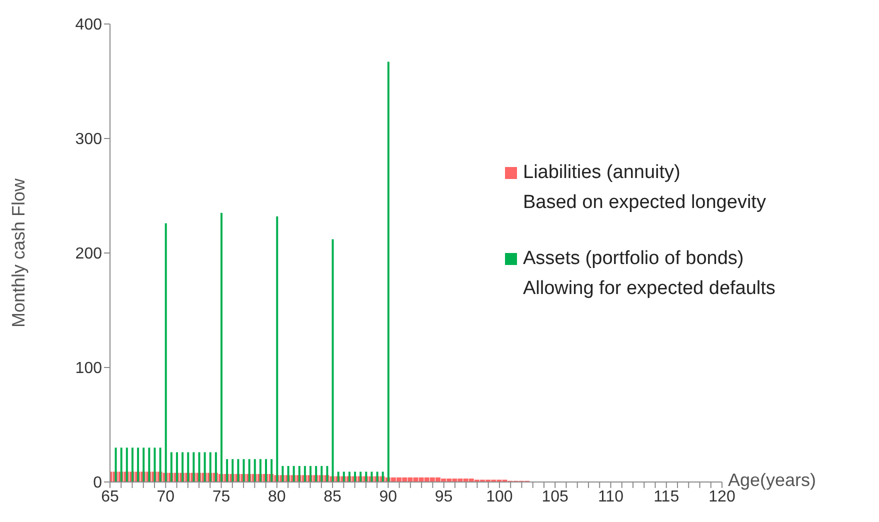 This screenshot has width=879, height=522. Describe the element at coordinates (88, 25) in the screenshot. I see `y-tick-label: 400` at that location.